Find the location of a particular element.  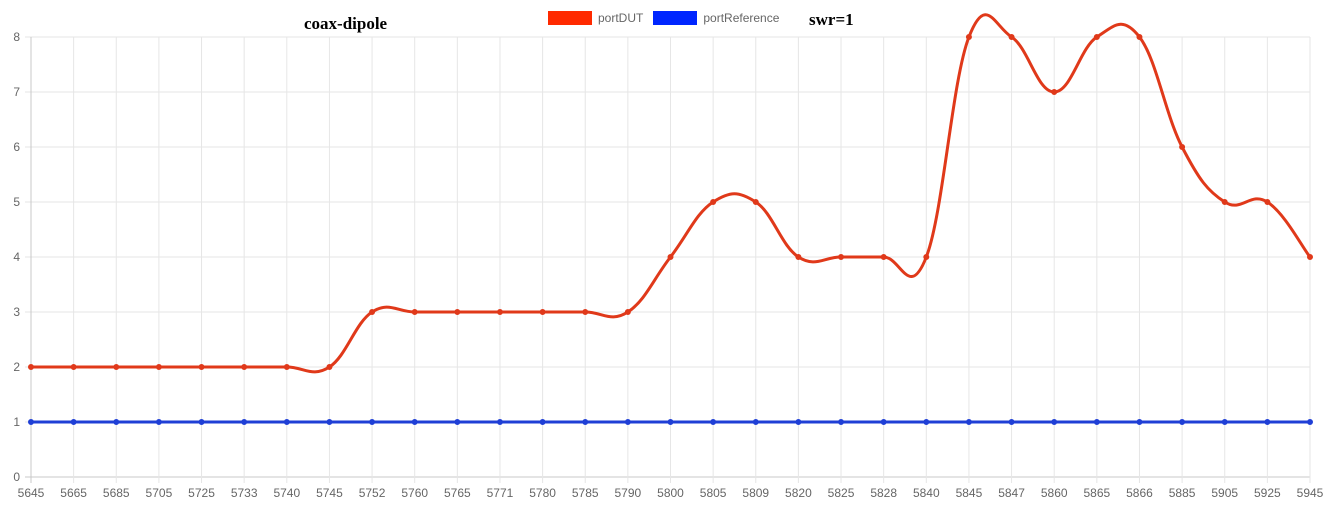

x-tick-label: 5820 is located at coordinates (798, 493).